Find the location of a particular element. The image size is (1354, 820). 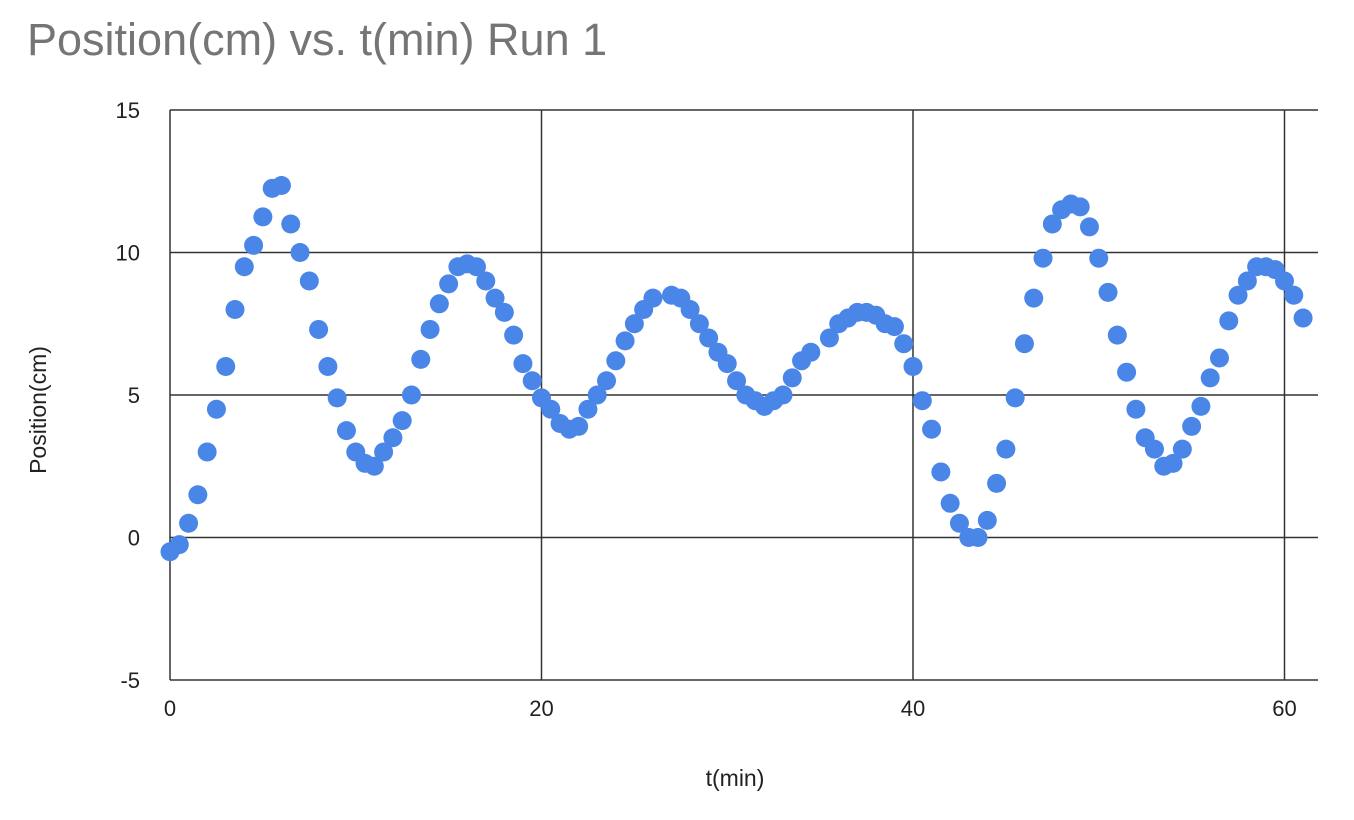

y-tick-label: 5 is located at coordinates (134, 395).